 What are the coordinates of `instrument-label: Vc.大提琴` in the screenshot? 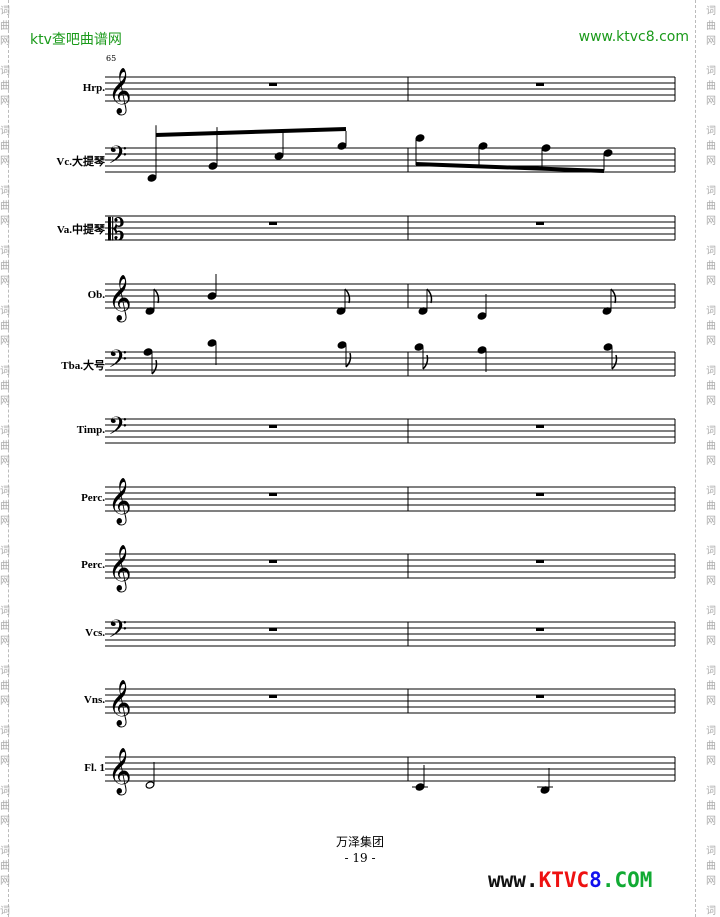 It's located at (80, 162).